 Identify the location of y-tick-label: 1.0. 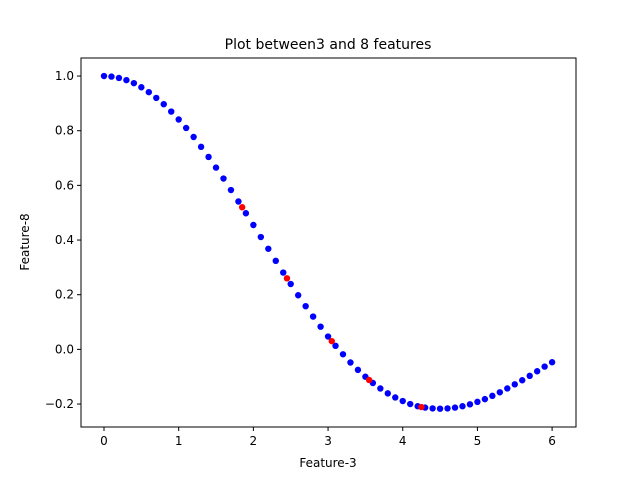
(64, 76).